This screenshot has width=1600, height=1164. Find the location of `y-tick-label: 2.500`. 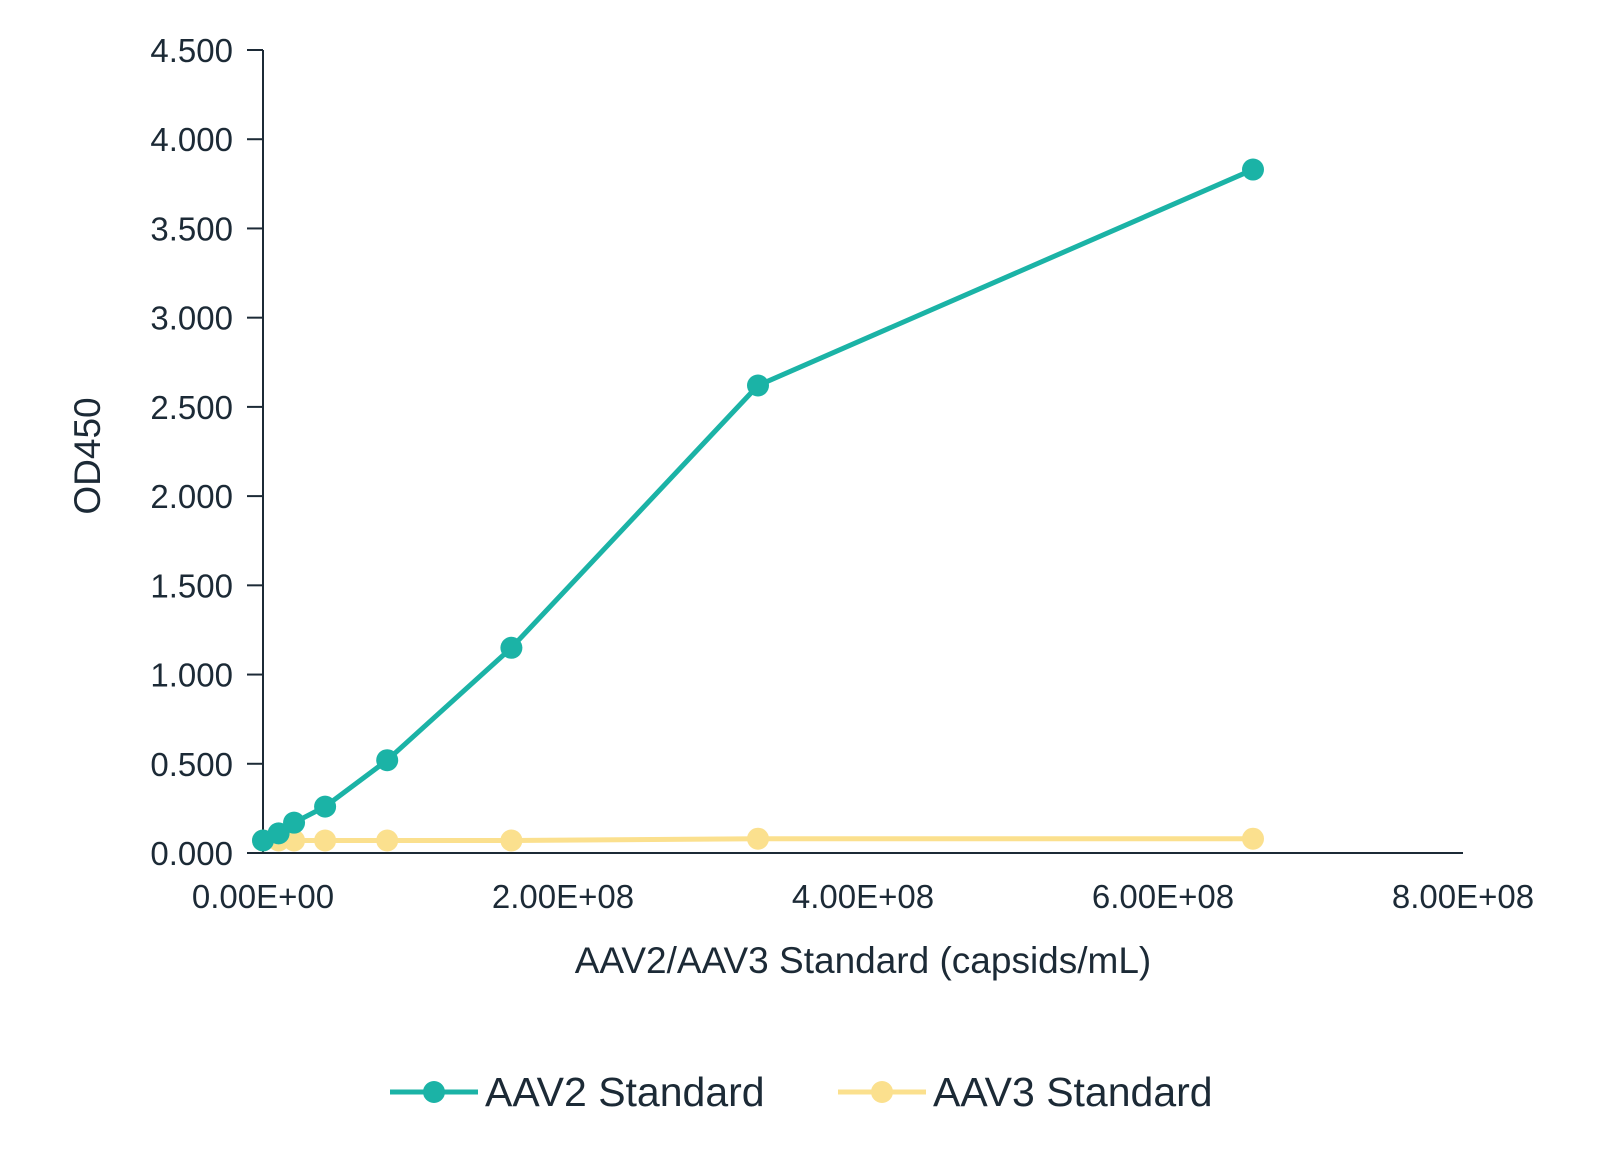

y-tick-label: 2.500 is located at coordinates (191, 407).